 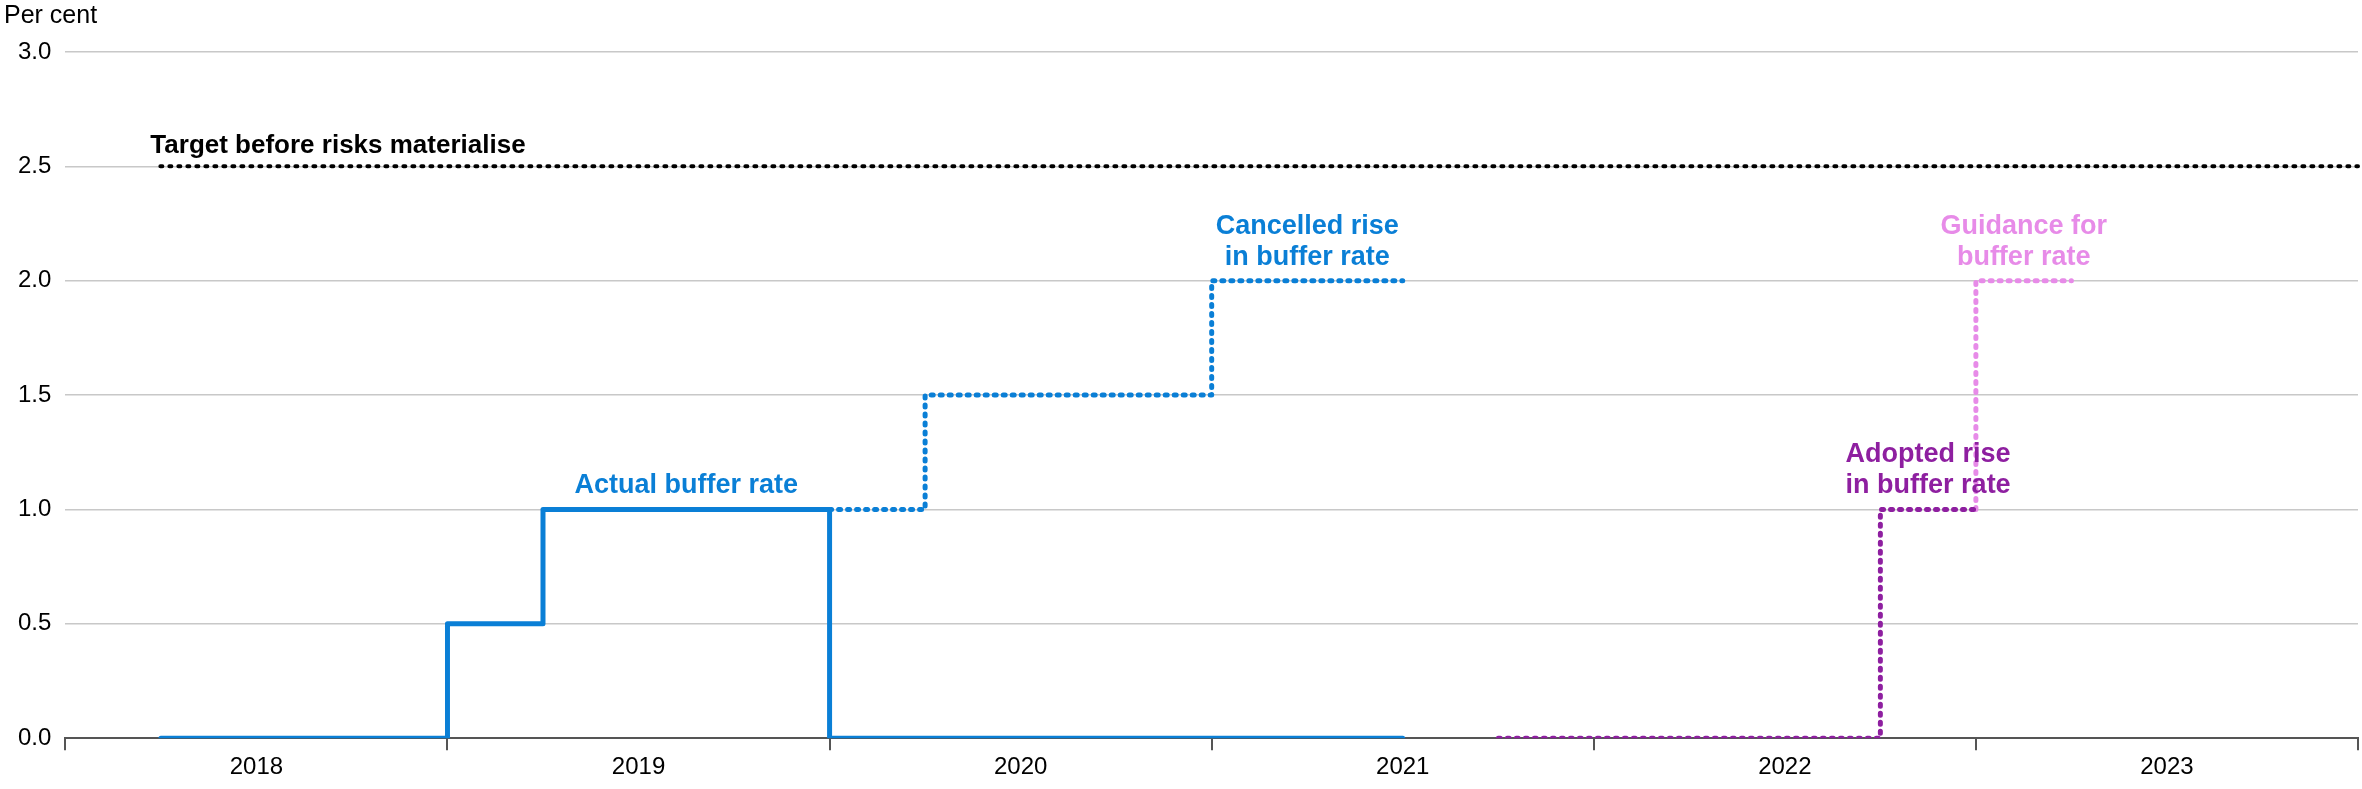 I want to click on x-tick-label: 2020, so click(x=1020, y=766).